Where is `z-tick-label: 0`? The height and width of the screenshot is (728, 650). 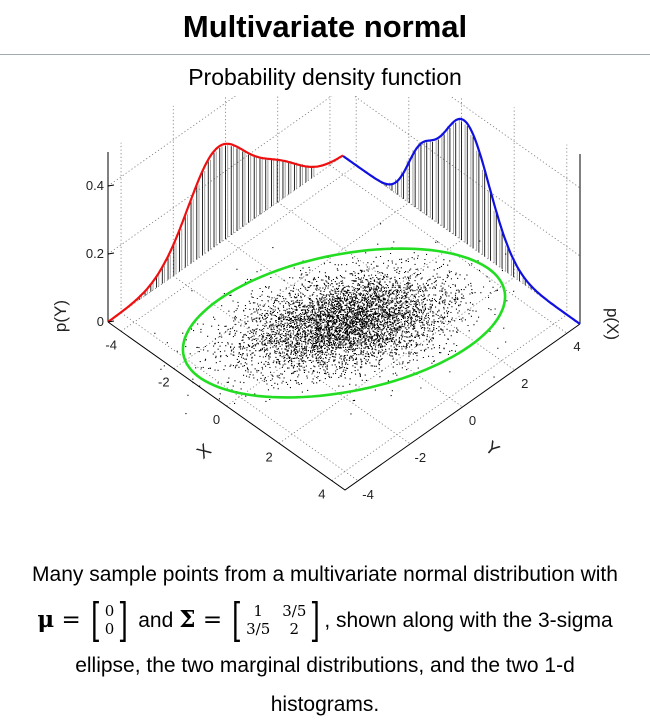
z-tick-label: 0 is located at coordinates (100, 321).